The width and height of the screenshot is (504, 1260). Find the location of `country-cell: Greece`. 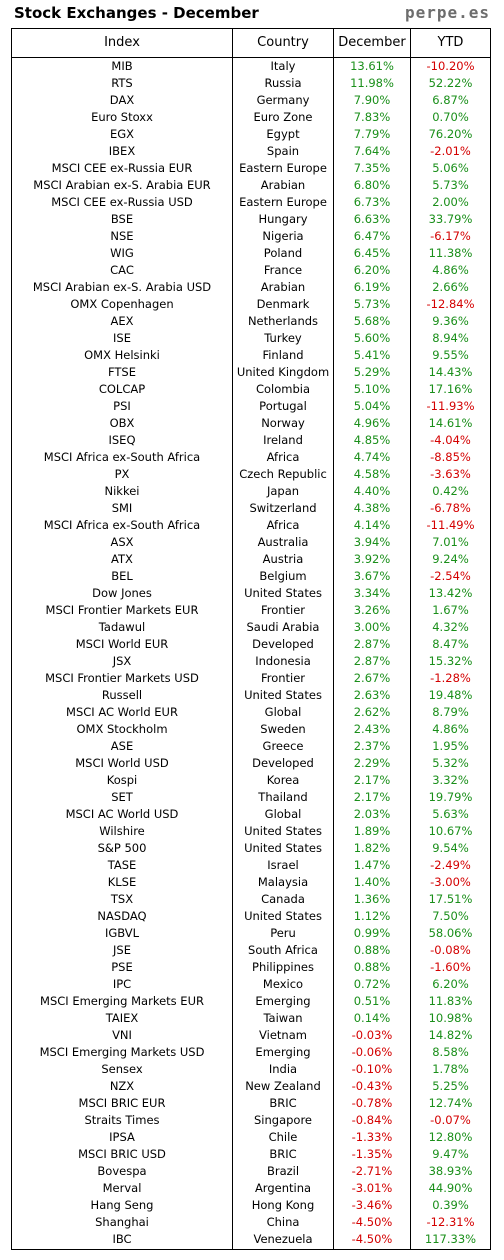

country-cell: Greece is located at coordinates (283, 746).